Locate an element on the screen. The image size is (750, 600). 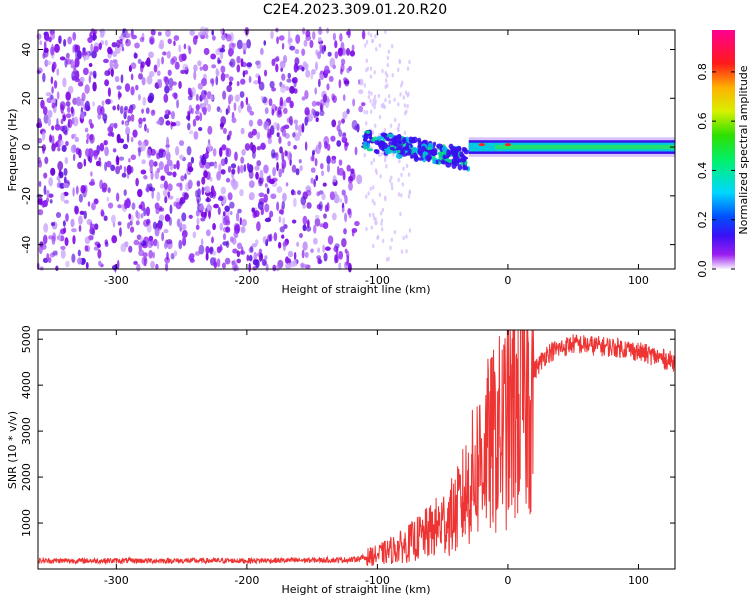
spectrogram-y-label: Frequency (Hz) is located at coordinates (12, 150).